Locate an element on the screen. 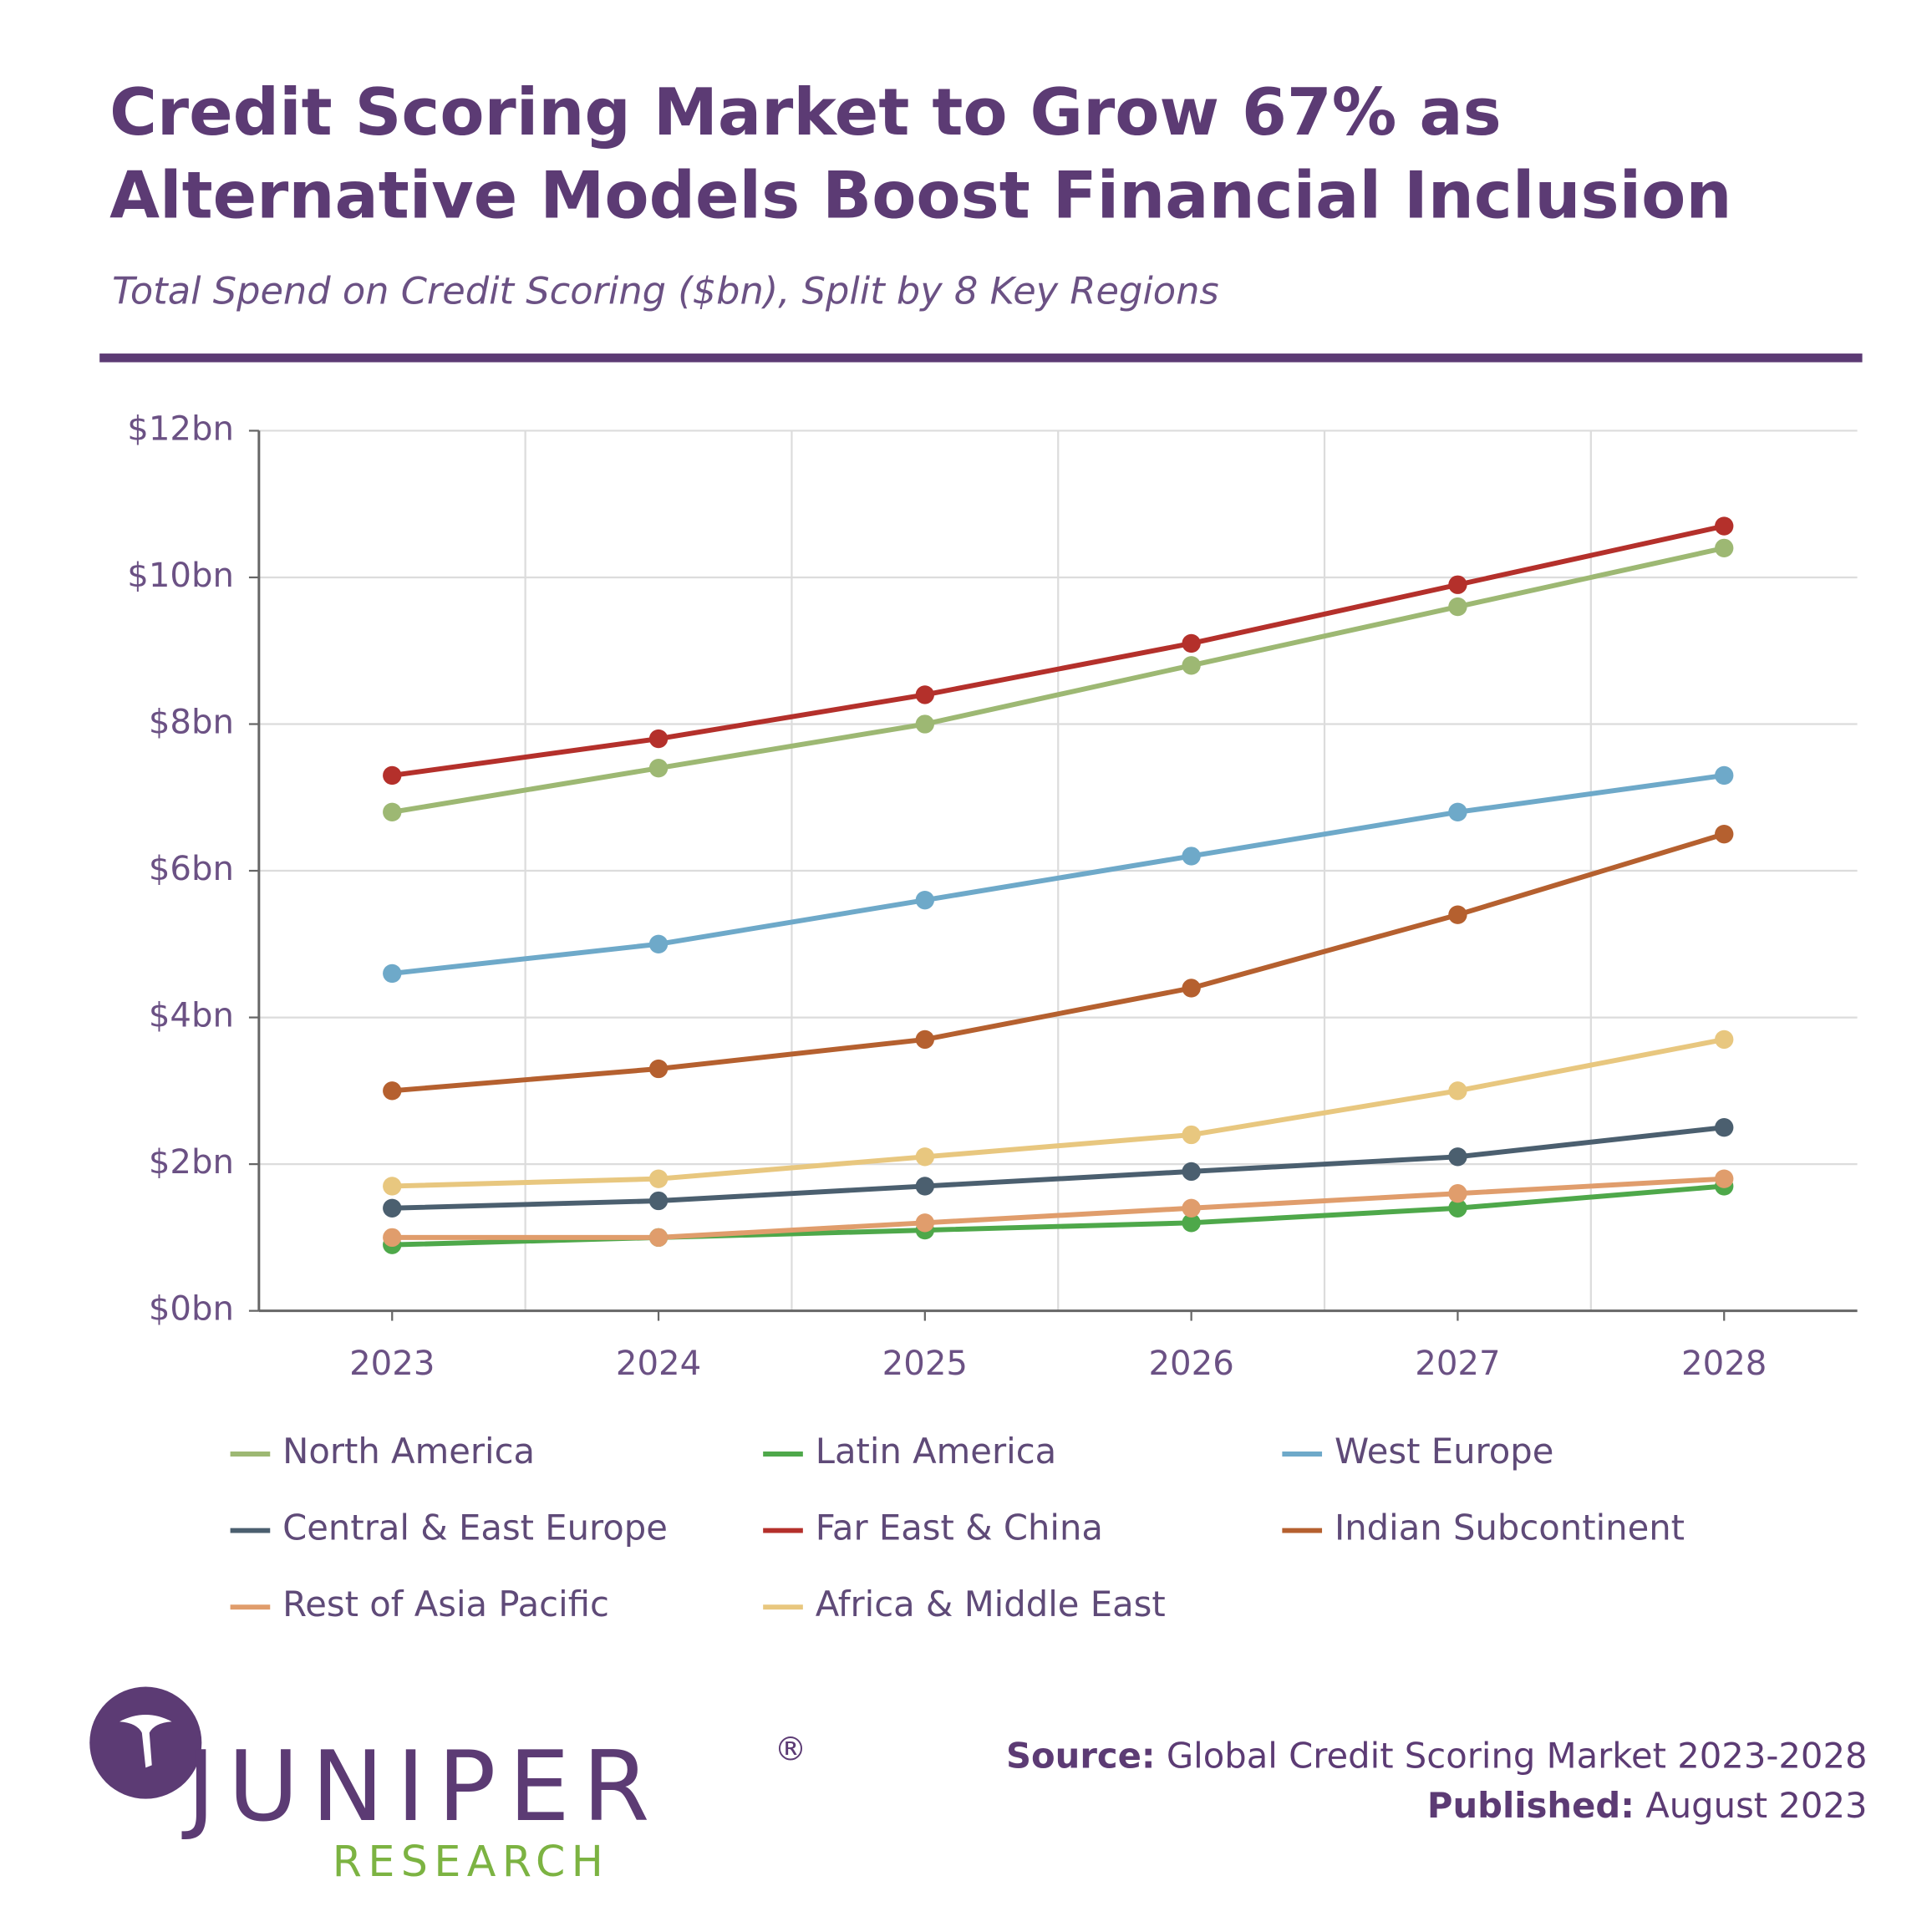 The width and height of the screenshot is (1932, 1932). legend-label: West Europe is located at coordinates (1444, 1451).